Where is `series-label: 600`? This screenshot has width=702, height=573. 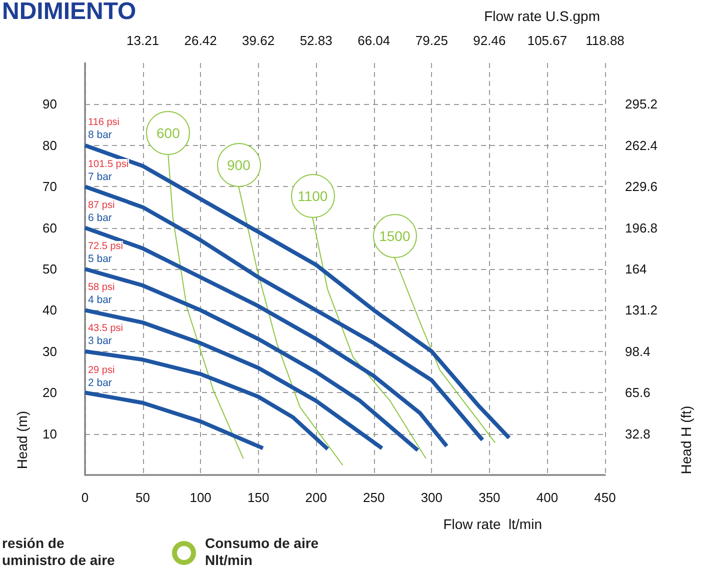 series-label: 600 is located at coordinates (168, 132).